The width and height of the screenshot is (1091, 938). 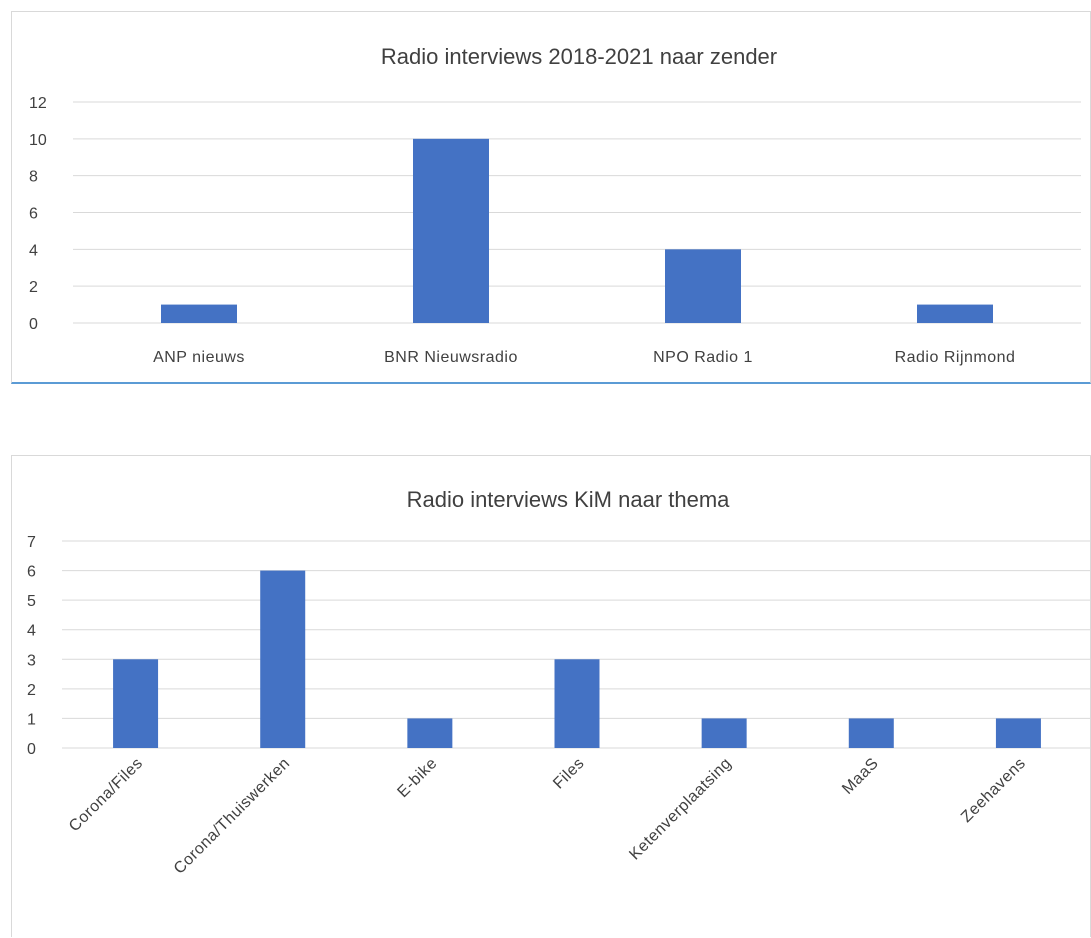 I want to click on chart-zender-x-tick-label: NPO Radio 1, so click(x=703, y=357).